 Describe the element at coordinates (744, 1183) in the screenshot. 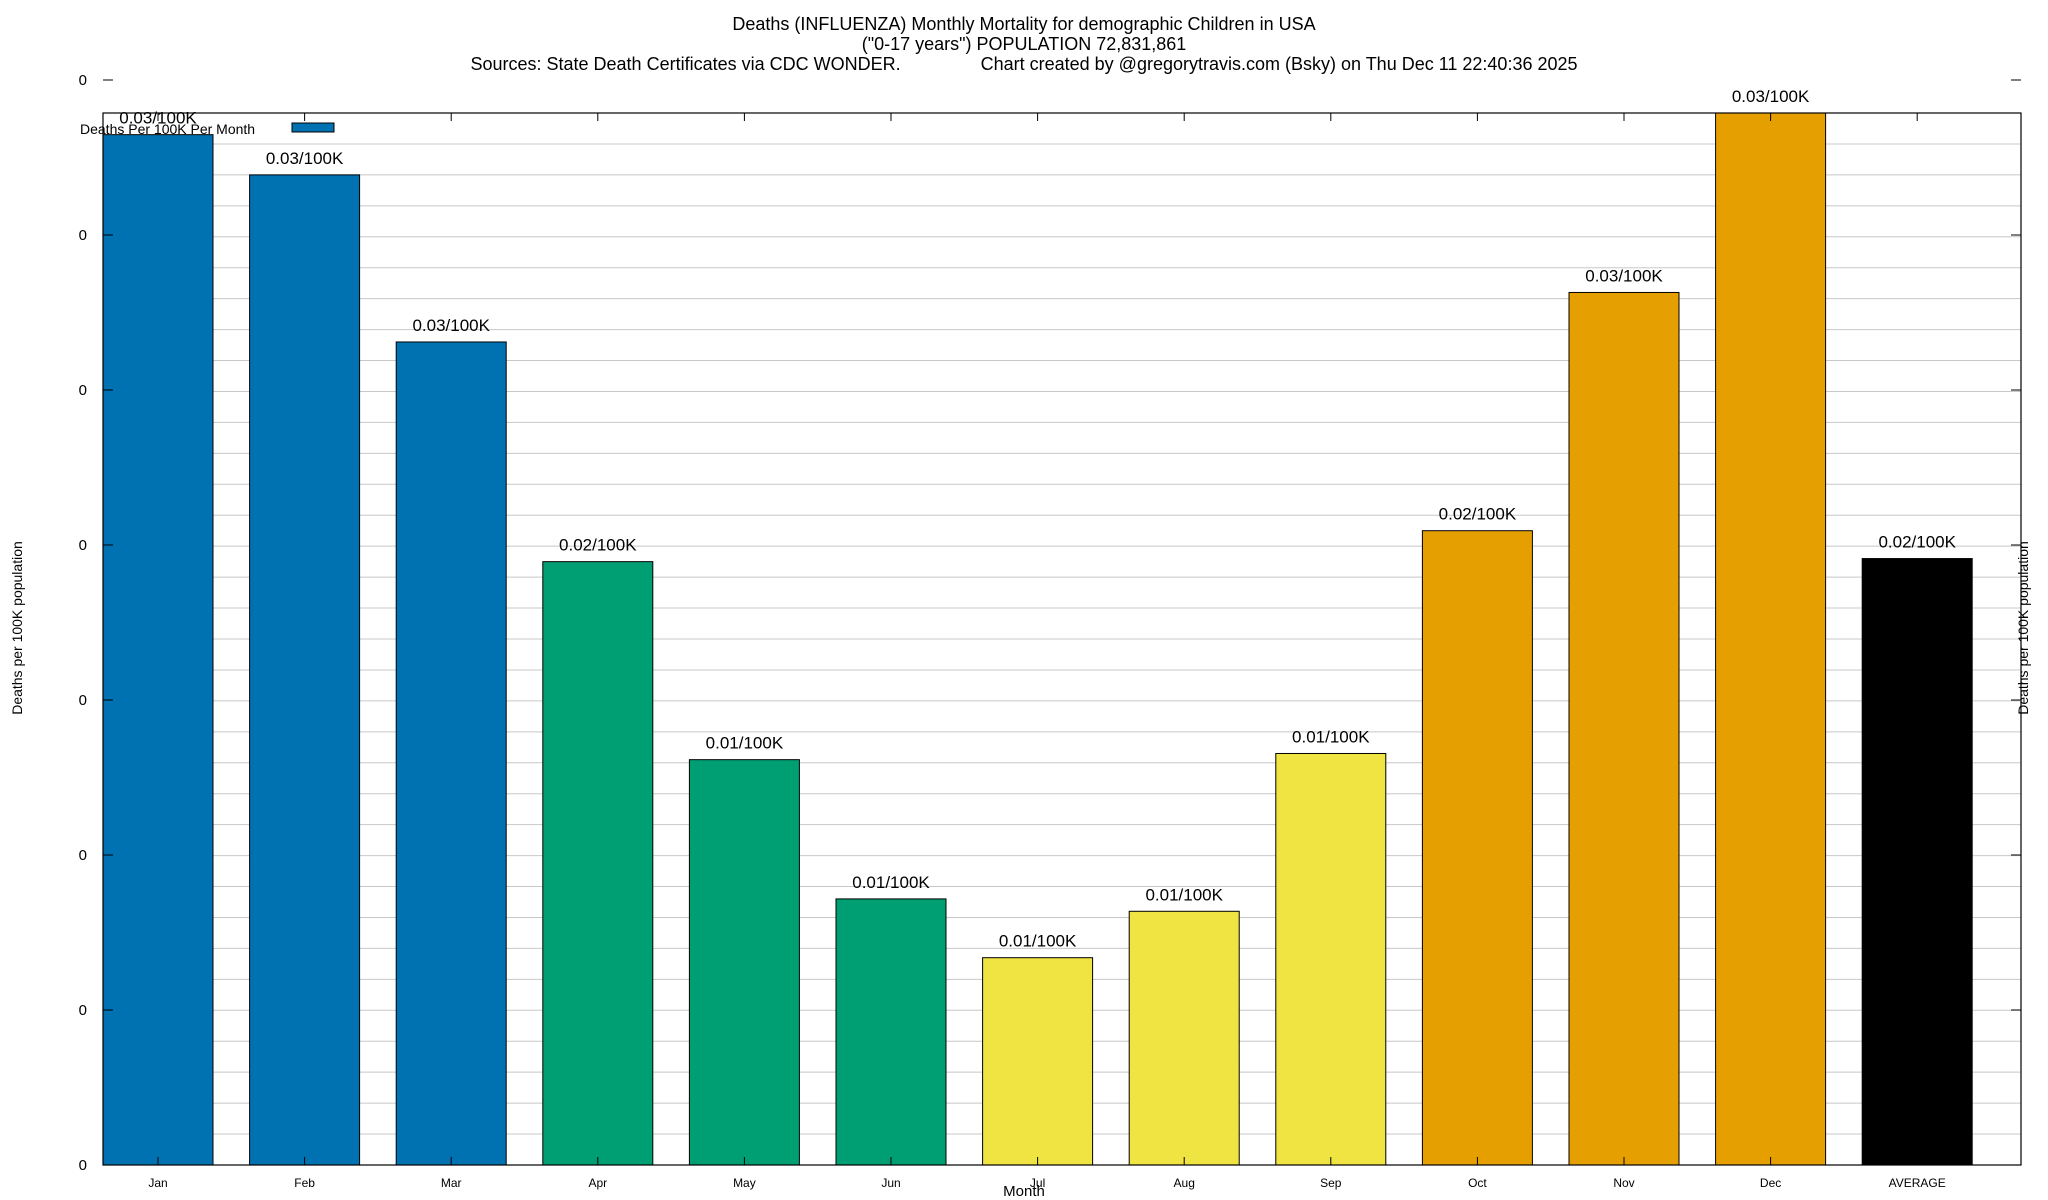

I see `x-tick-label: May` at that location.